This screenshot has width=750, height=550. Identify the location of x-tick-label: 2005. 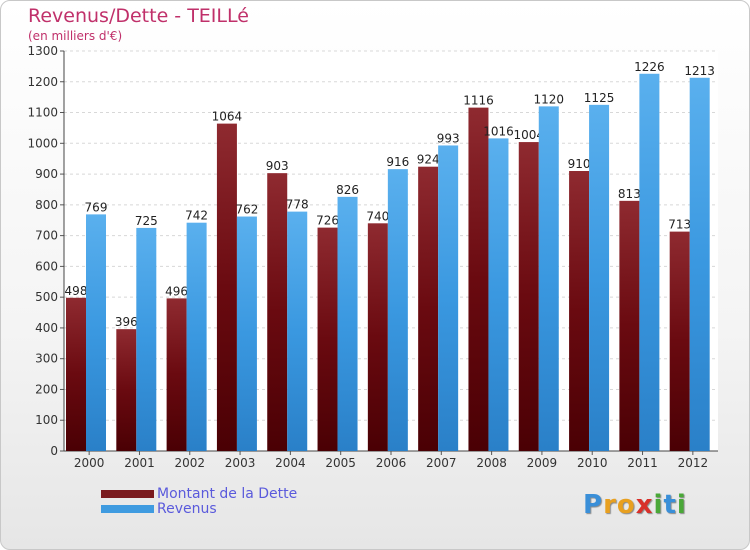
(340, 463).